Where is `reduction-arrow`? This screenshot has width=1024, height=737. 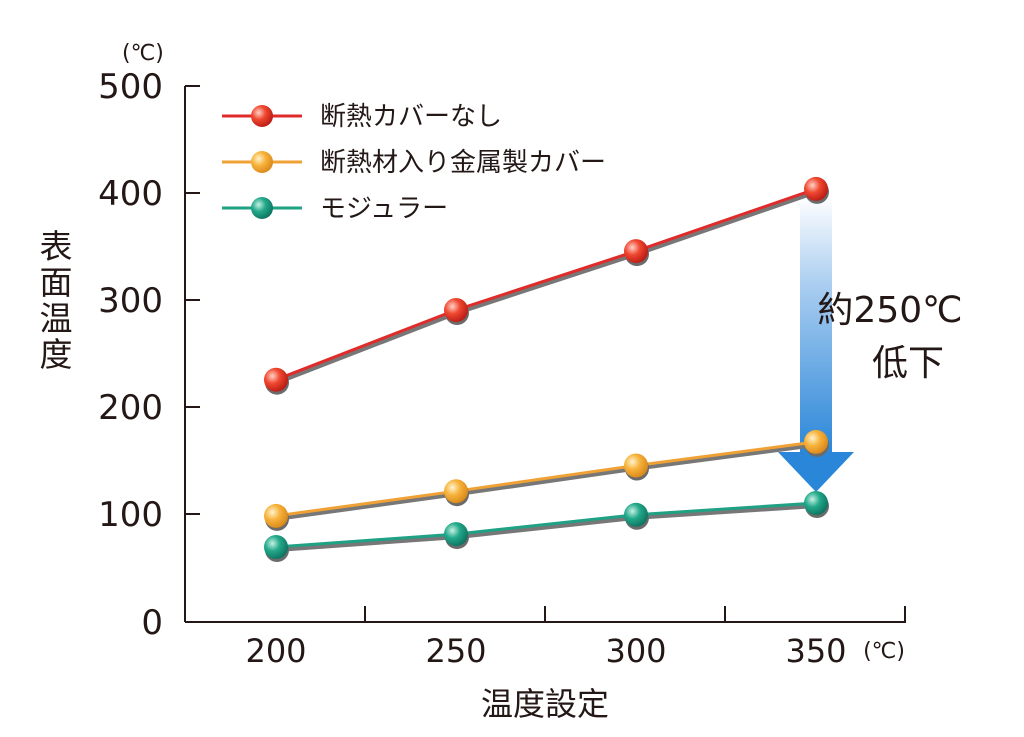
reduction-arrow is located at coordinates (816, 344).